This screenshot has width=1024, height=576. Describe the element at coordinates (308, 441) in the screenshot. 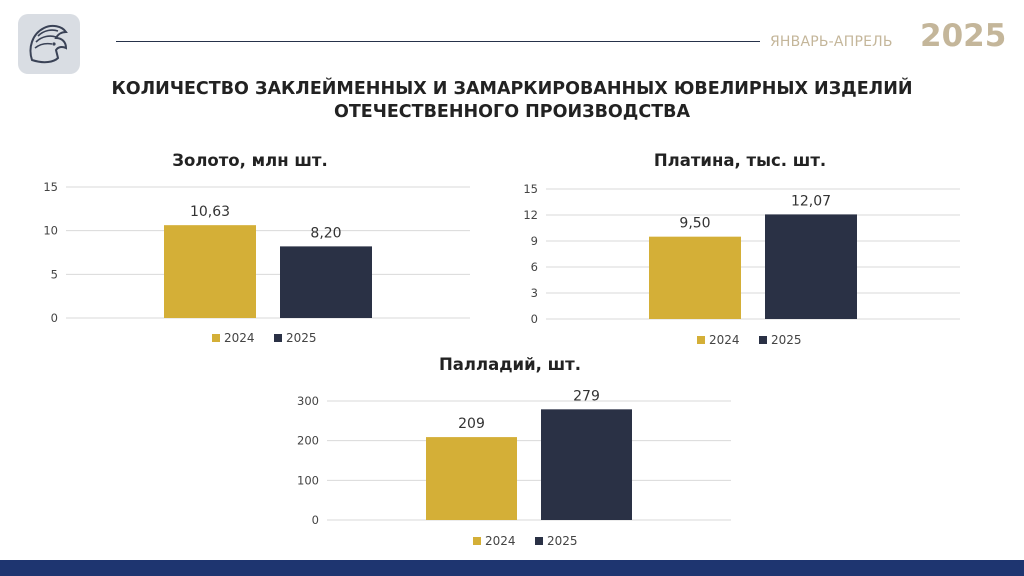

I see `y-tick-label: 200` at that location.